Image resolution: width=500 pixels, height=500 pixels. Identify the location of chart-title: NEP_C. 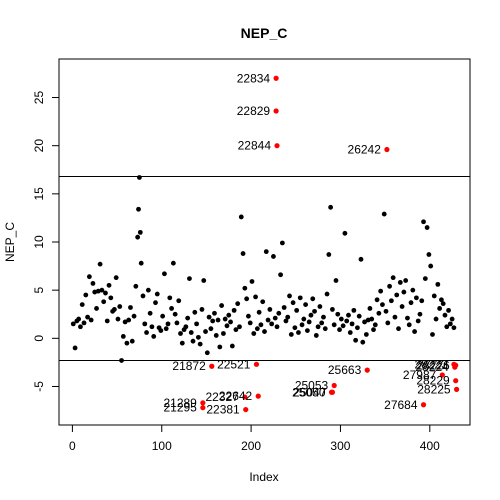
(264, 33).